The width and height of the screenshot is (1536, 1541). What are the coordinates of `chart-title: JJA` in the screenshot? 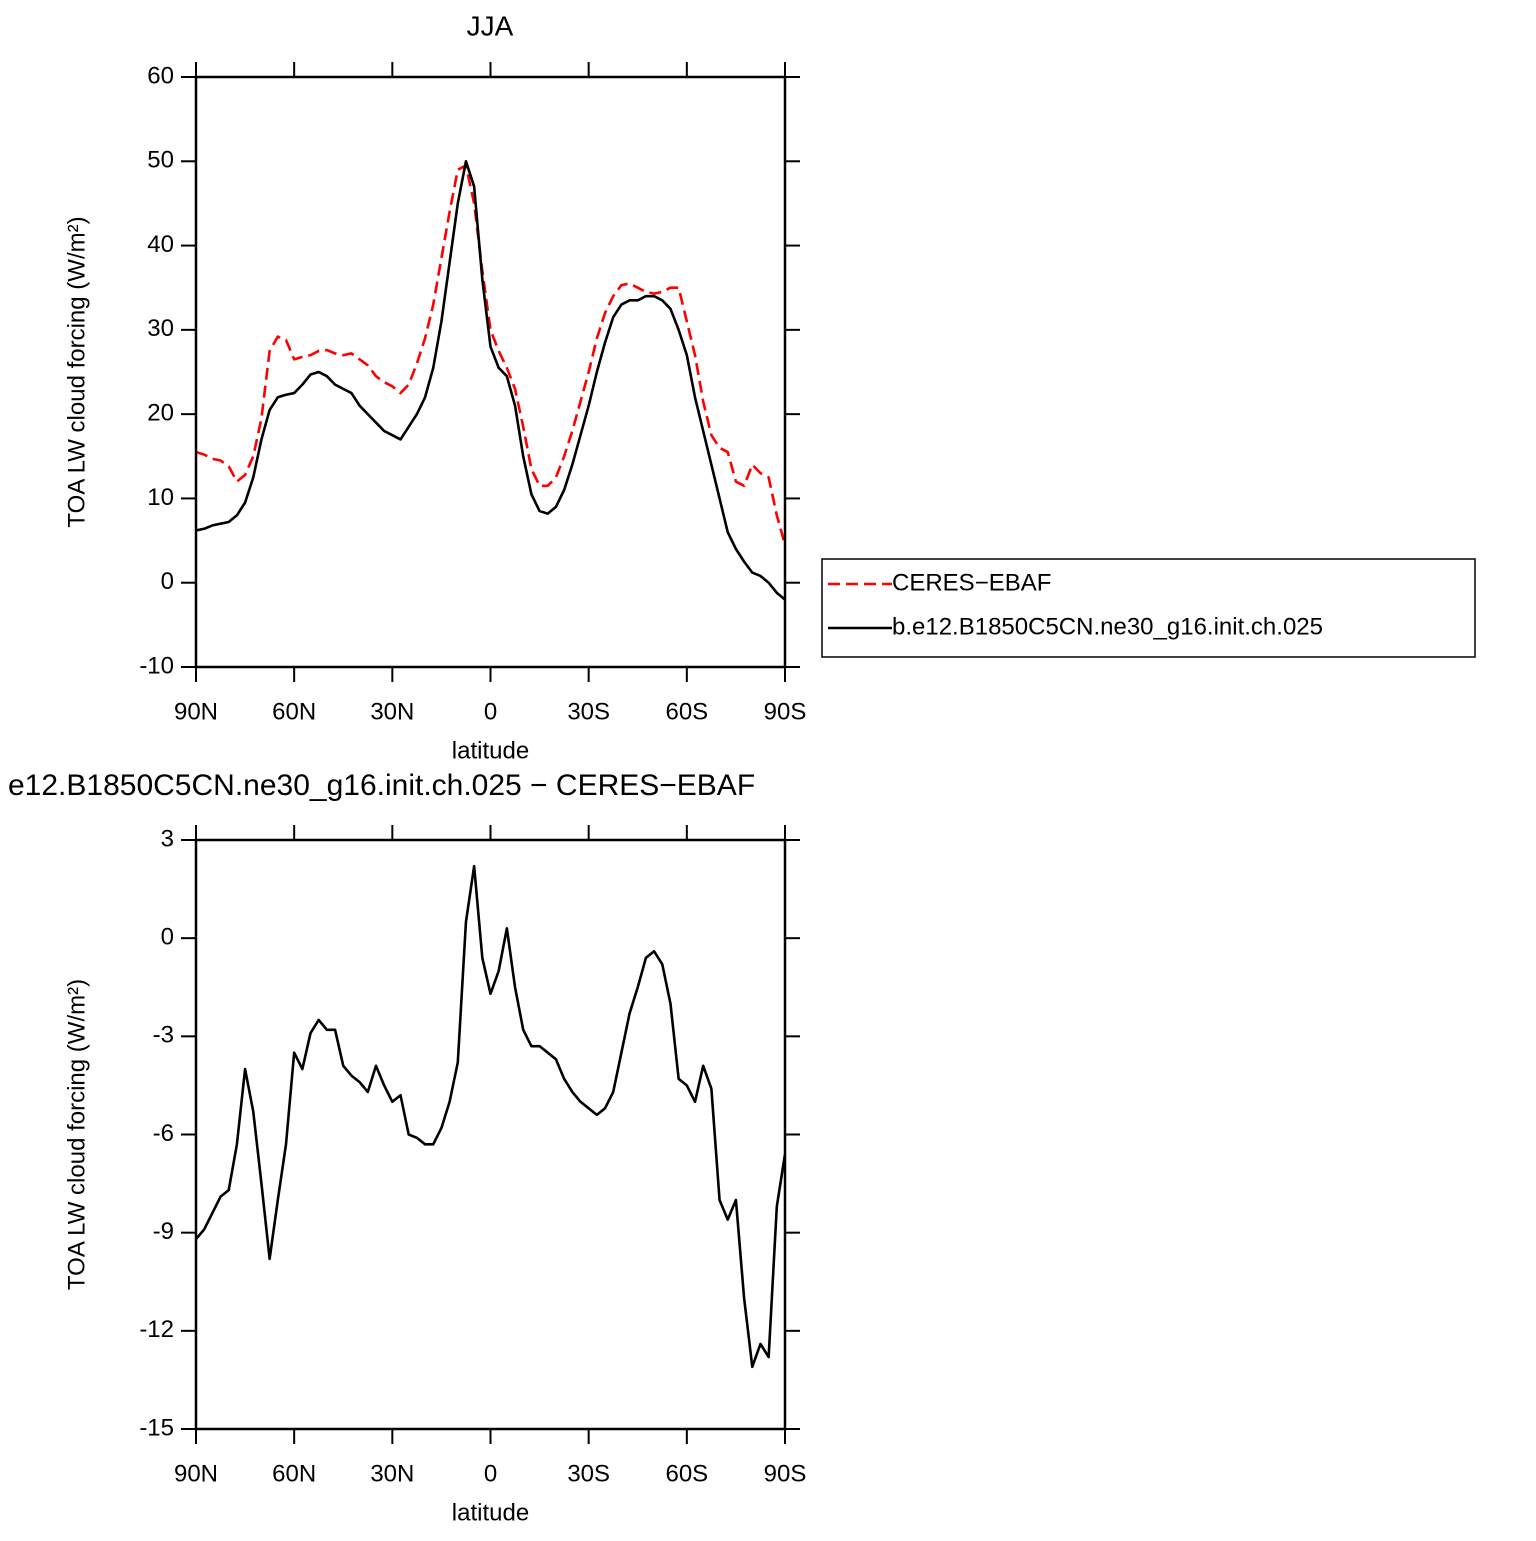 It's located at (490, 25).